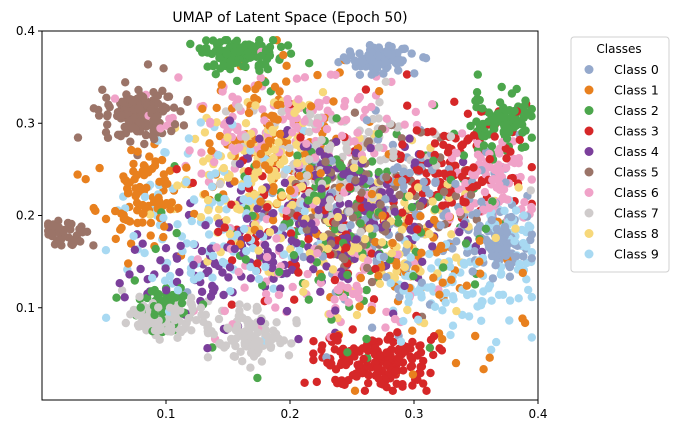 The image size is (679, 433). Describe the element at coordinates (165, 414) in the screenshot. I see `x-tick-label: 0.1` at that location.